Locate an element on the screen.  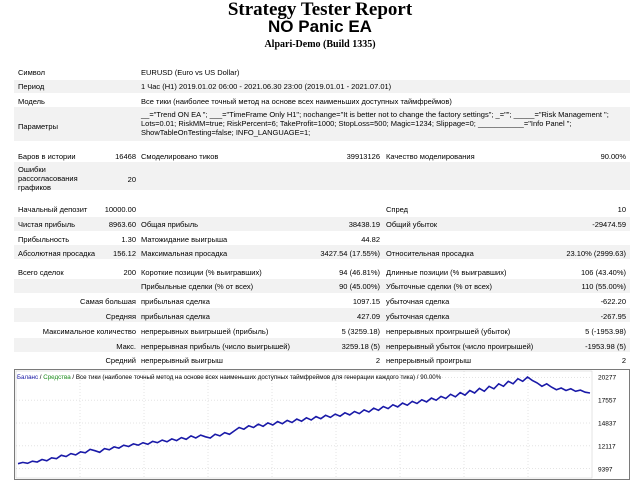
bars-value: 16468 is located at coordinates (125, 156).